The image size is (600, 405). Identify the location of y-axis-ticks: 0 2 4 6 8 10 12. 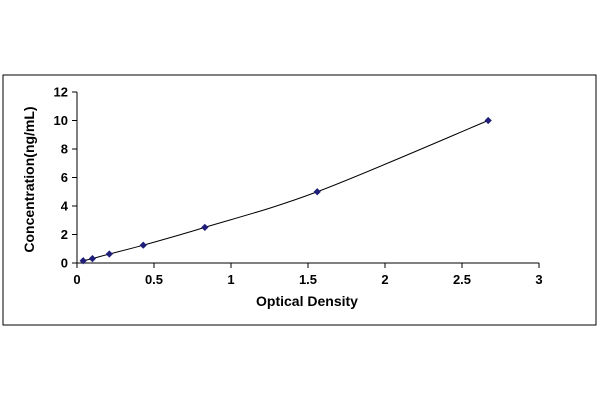
(65, 178).